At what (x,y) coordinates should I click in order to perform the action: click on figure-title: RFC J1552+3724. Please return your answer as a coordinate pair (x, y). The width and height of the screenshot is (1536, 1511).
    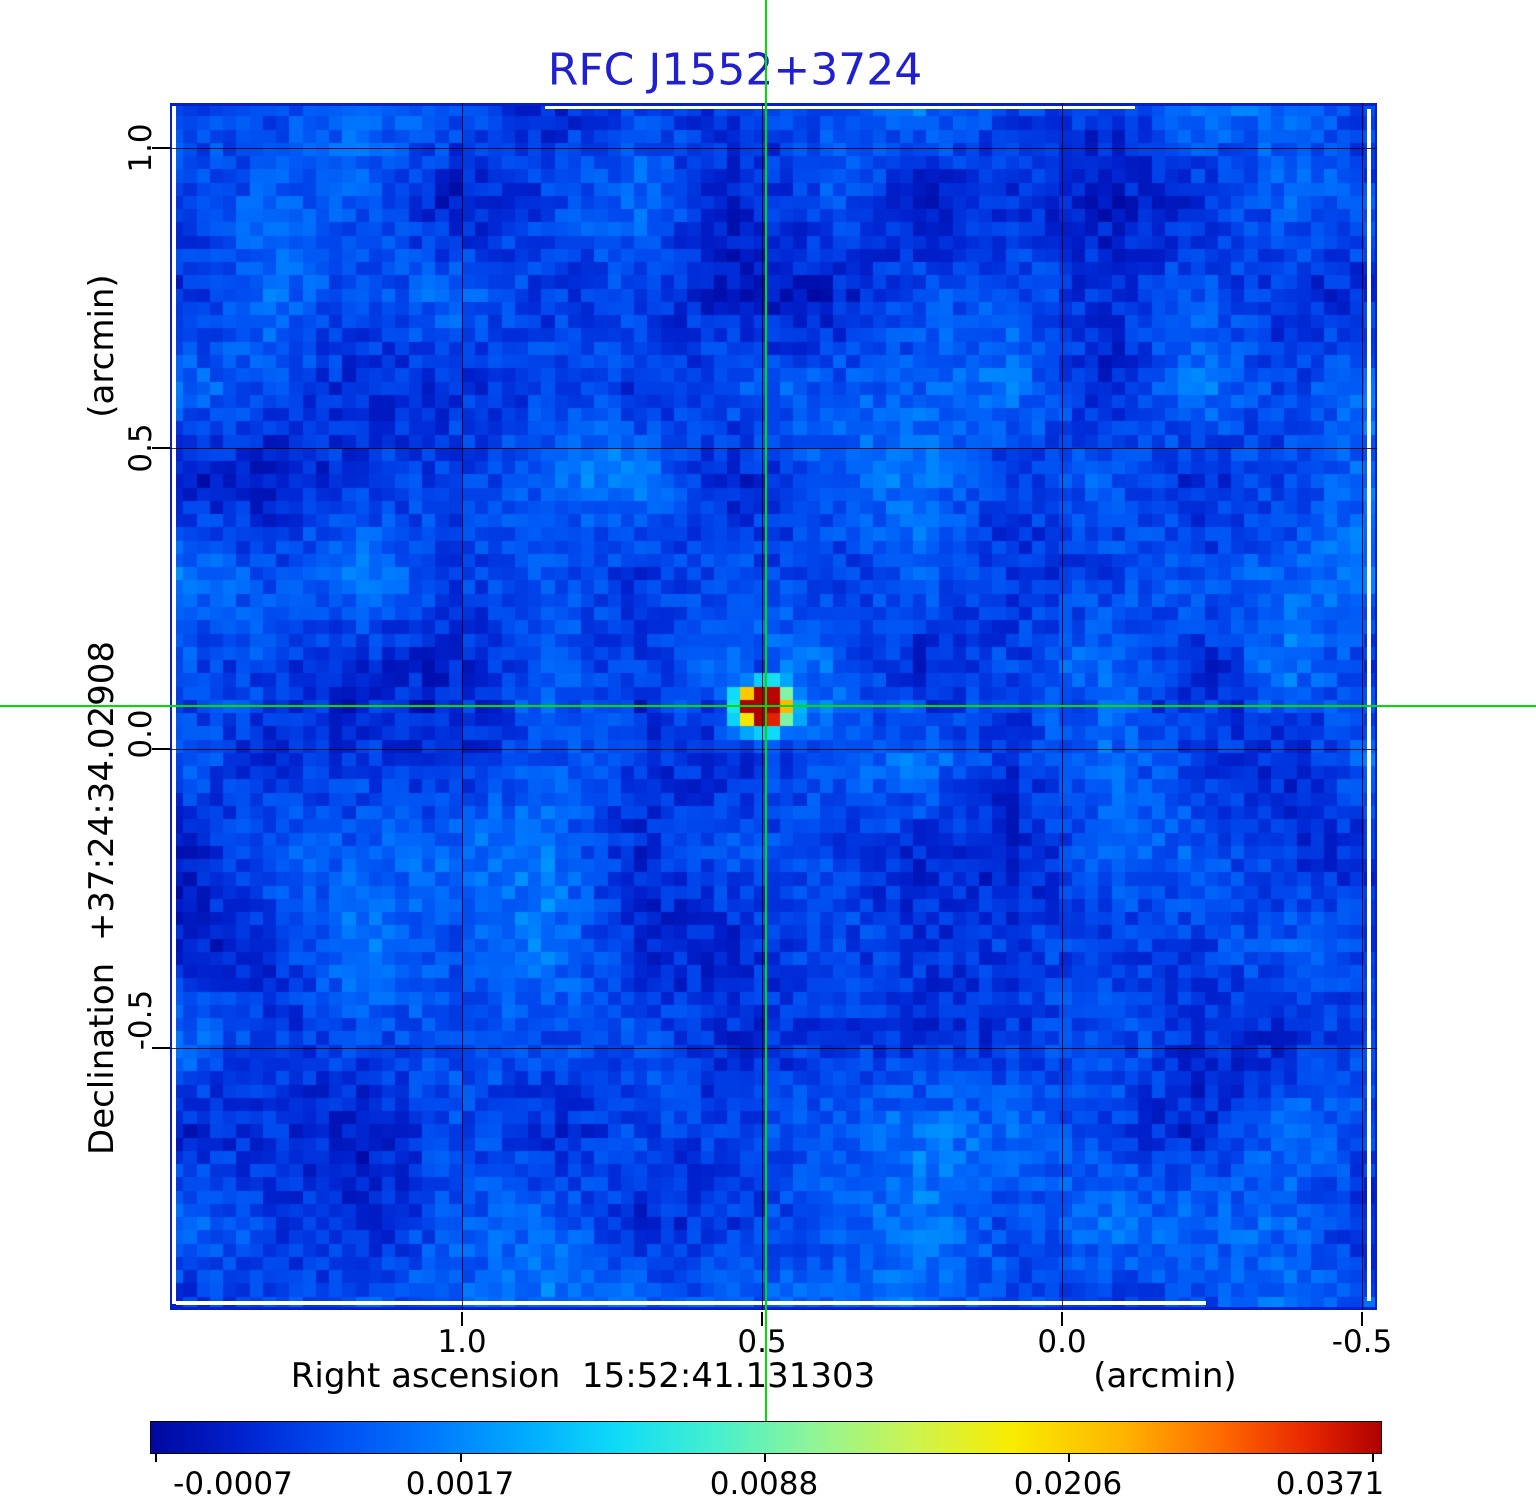
    Looking at the image, I should click on (735, 70).